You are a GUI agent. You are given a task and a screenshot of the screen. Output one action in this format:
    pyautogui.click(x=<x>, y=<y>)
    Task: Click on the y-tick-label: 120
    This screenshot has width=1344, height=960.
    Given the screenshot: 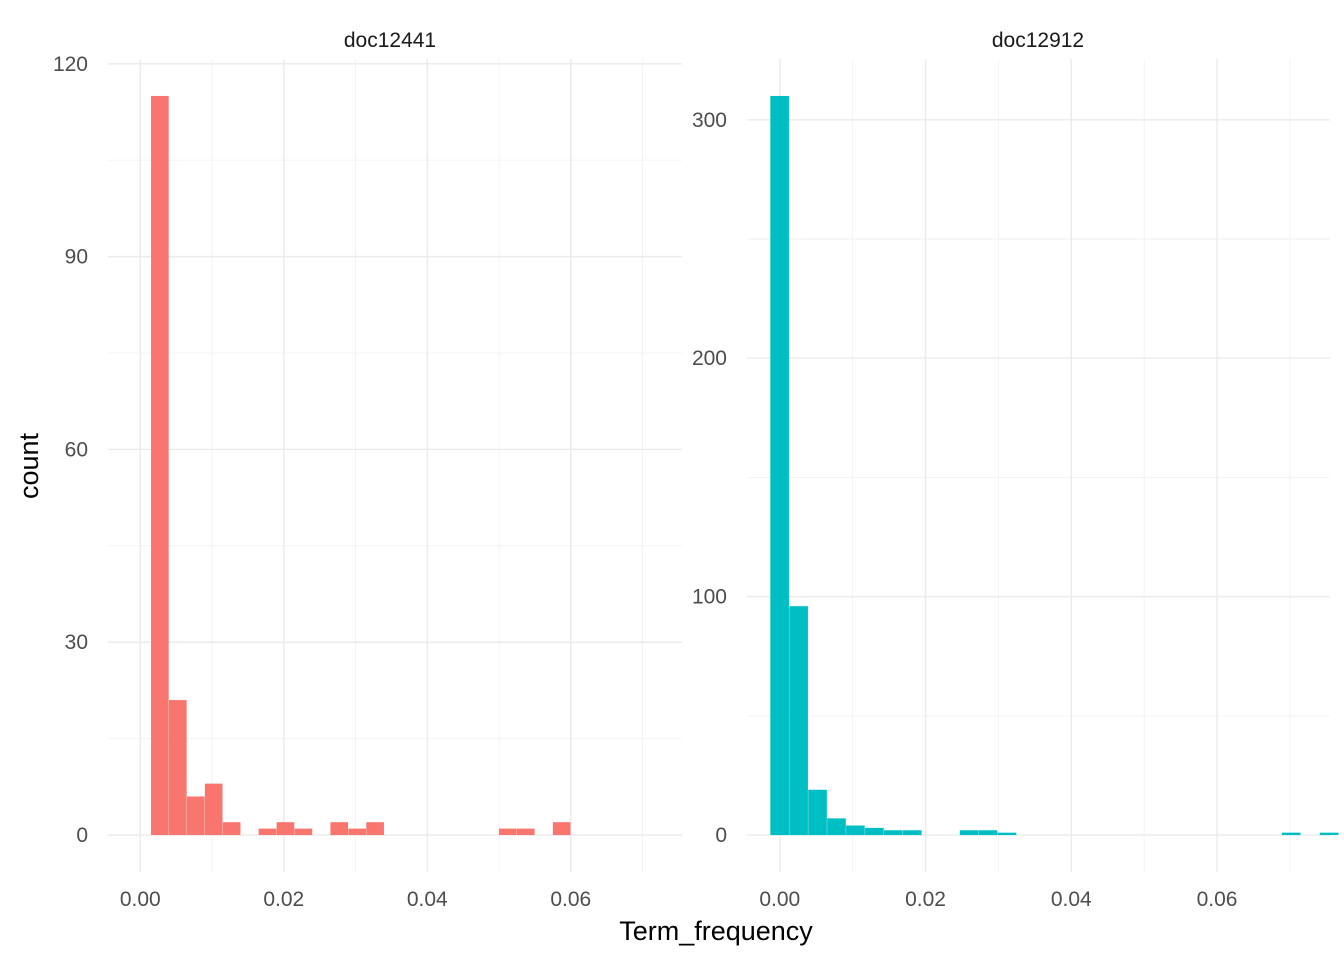 What is the action you would take?
    pyautogui.click(x=70, y=64)
    